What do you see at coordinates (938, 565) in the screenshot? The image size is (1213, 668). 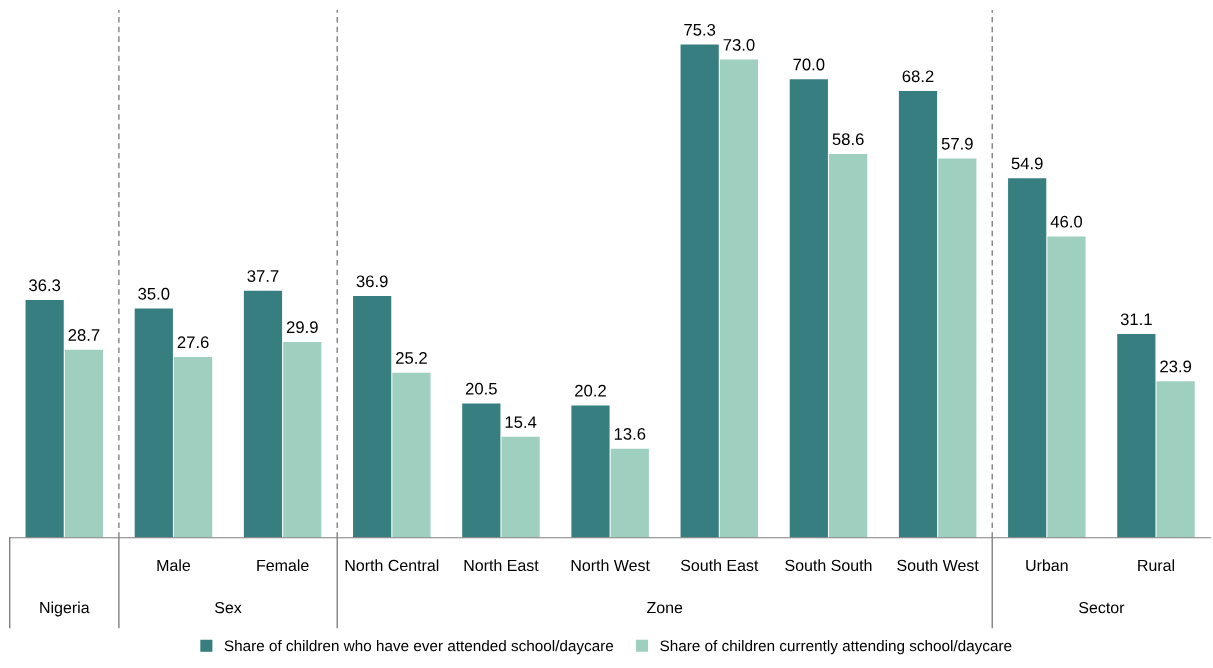 I see `x-tick-label: South West` at bounding box center [938, 565].